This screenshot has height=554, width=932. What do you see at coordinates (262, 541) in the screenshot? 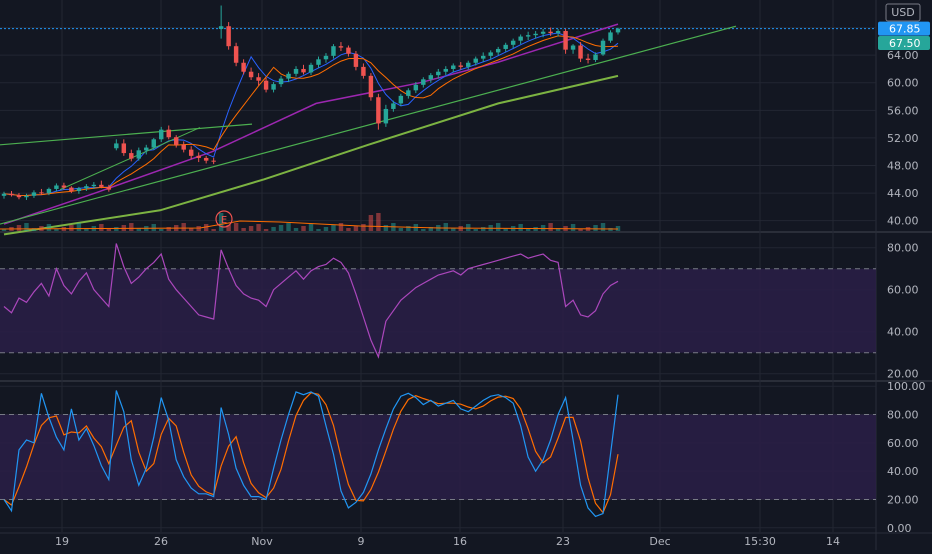
I see `x-tick-label: Nov` at bounding box center [262, 541].